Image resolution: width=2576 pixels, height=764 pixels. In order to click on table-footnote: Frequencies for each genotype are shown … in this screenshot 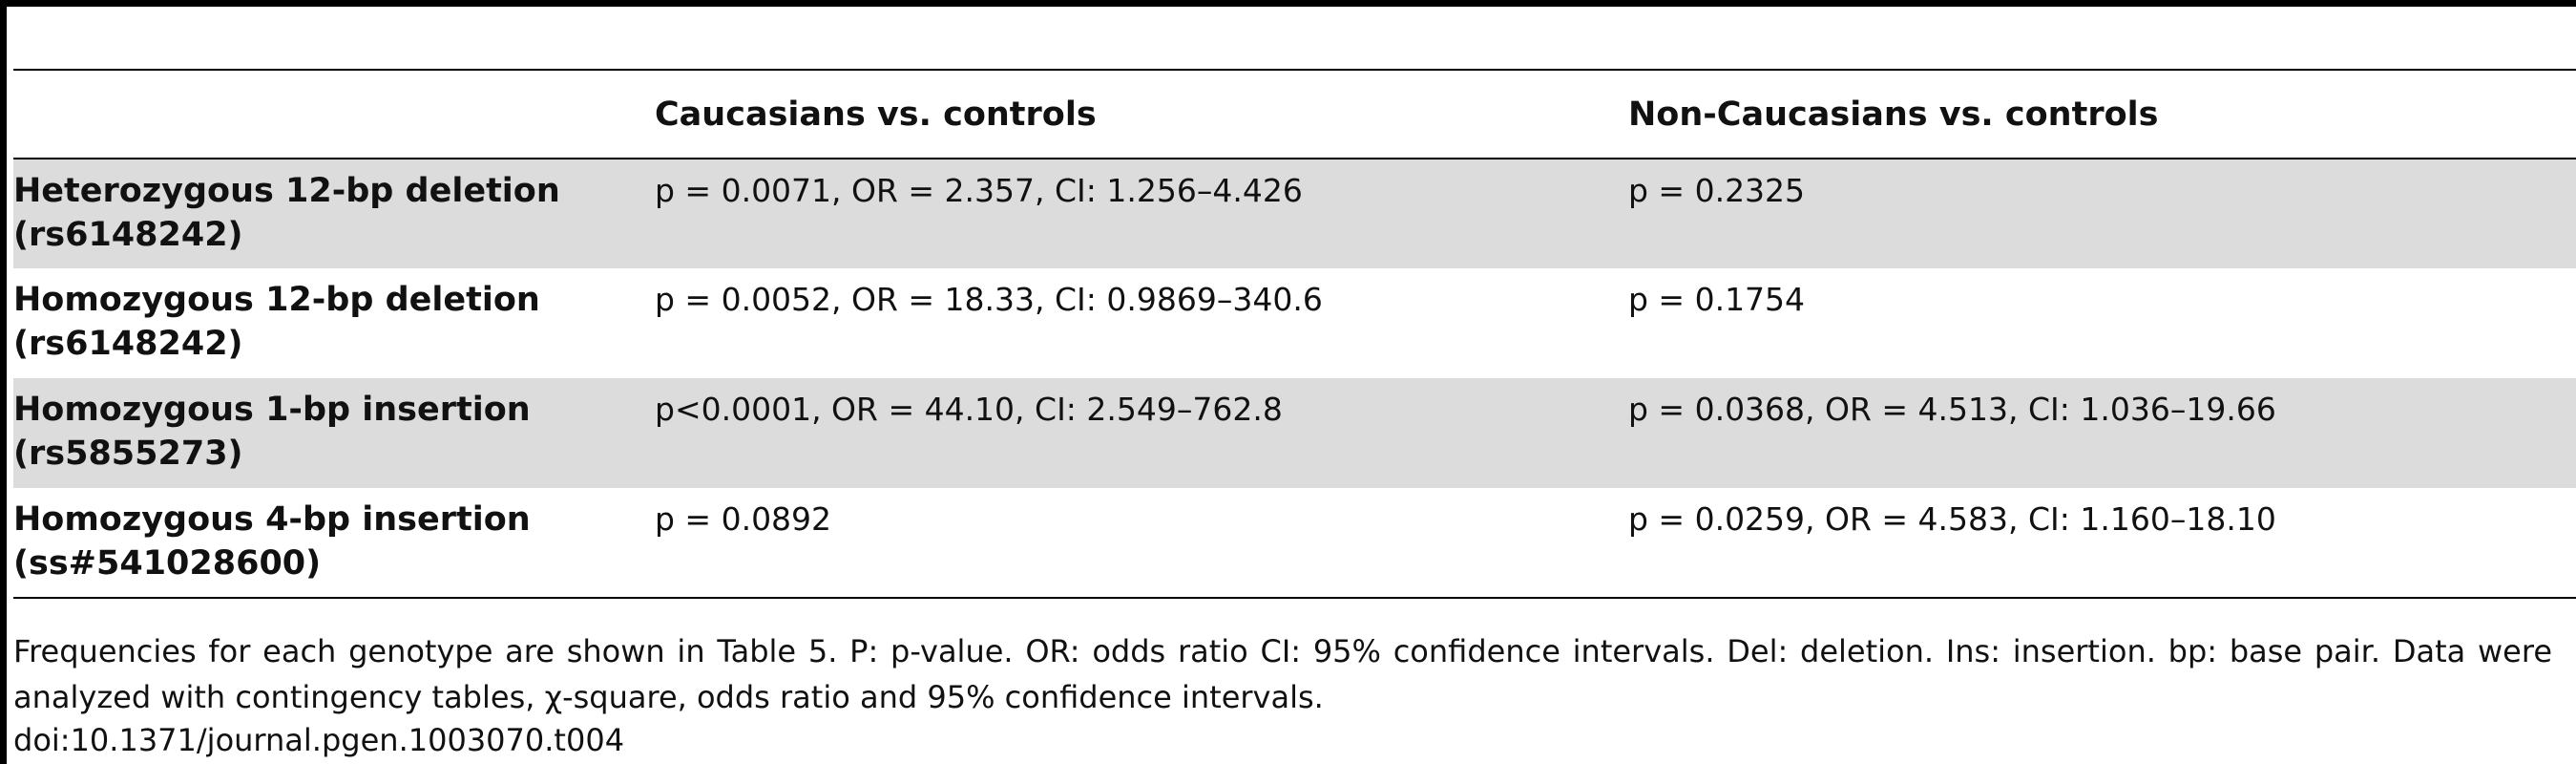, I will do `click(1282, 674)`.